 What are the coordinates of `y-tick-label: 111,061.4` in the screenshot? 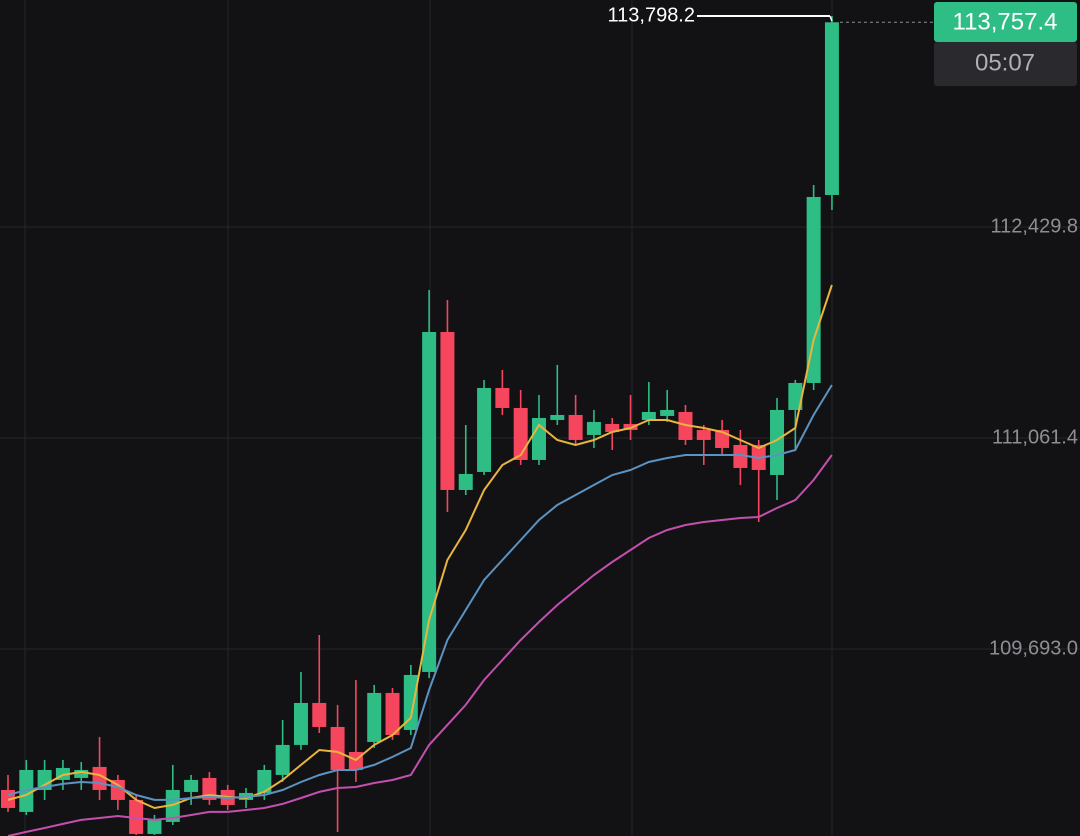 It's located at (1035, 437).